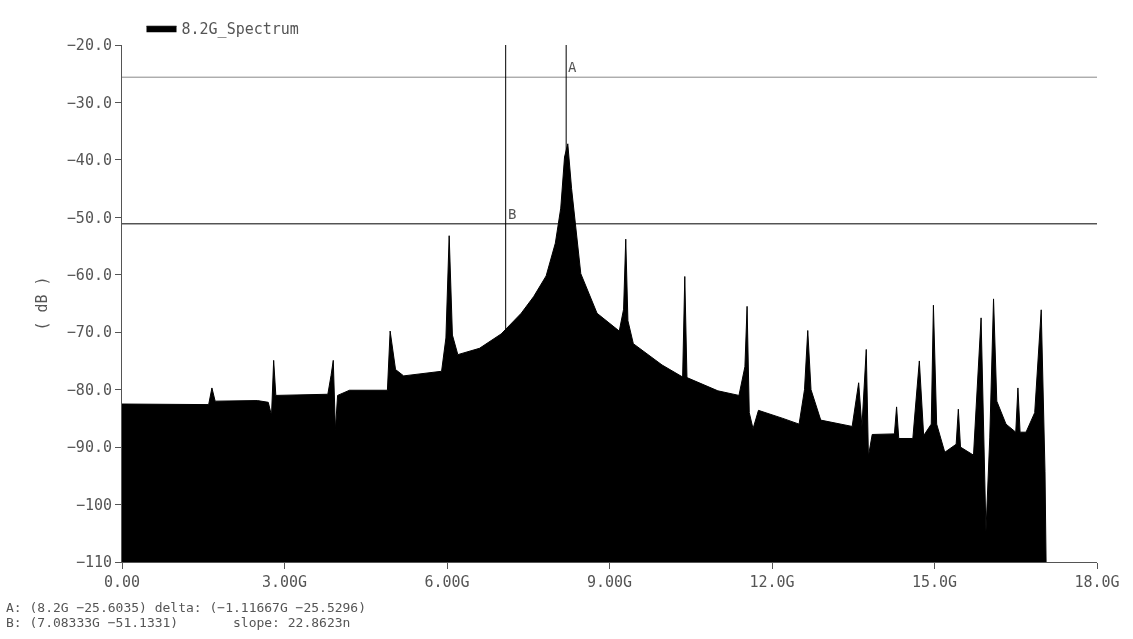  Describe the element at coordinates (934, 582) in the screenshot. I see `x-tick-label: 15.0G` at that location.